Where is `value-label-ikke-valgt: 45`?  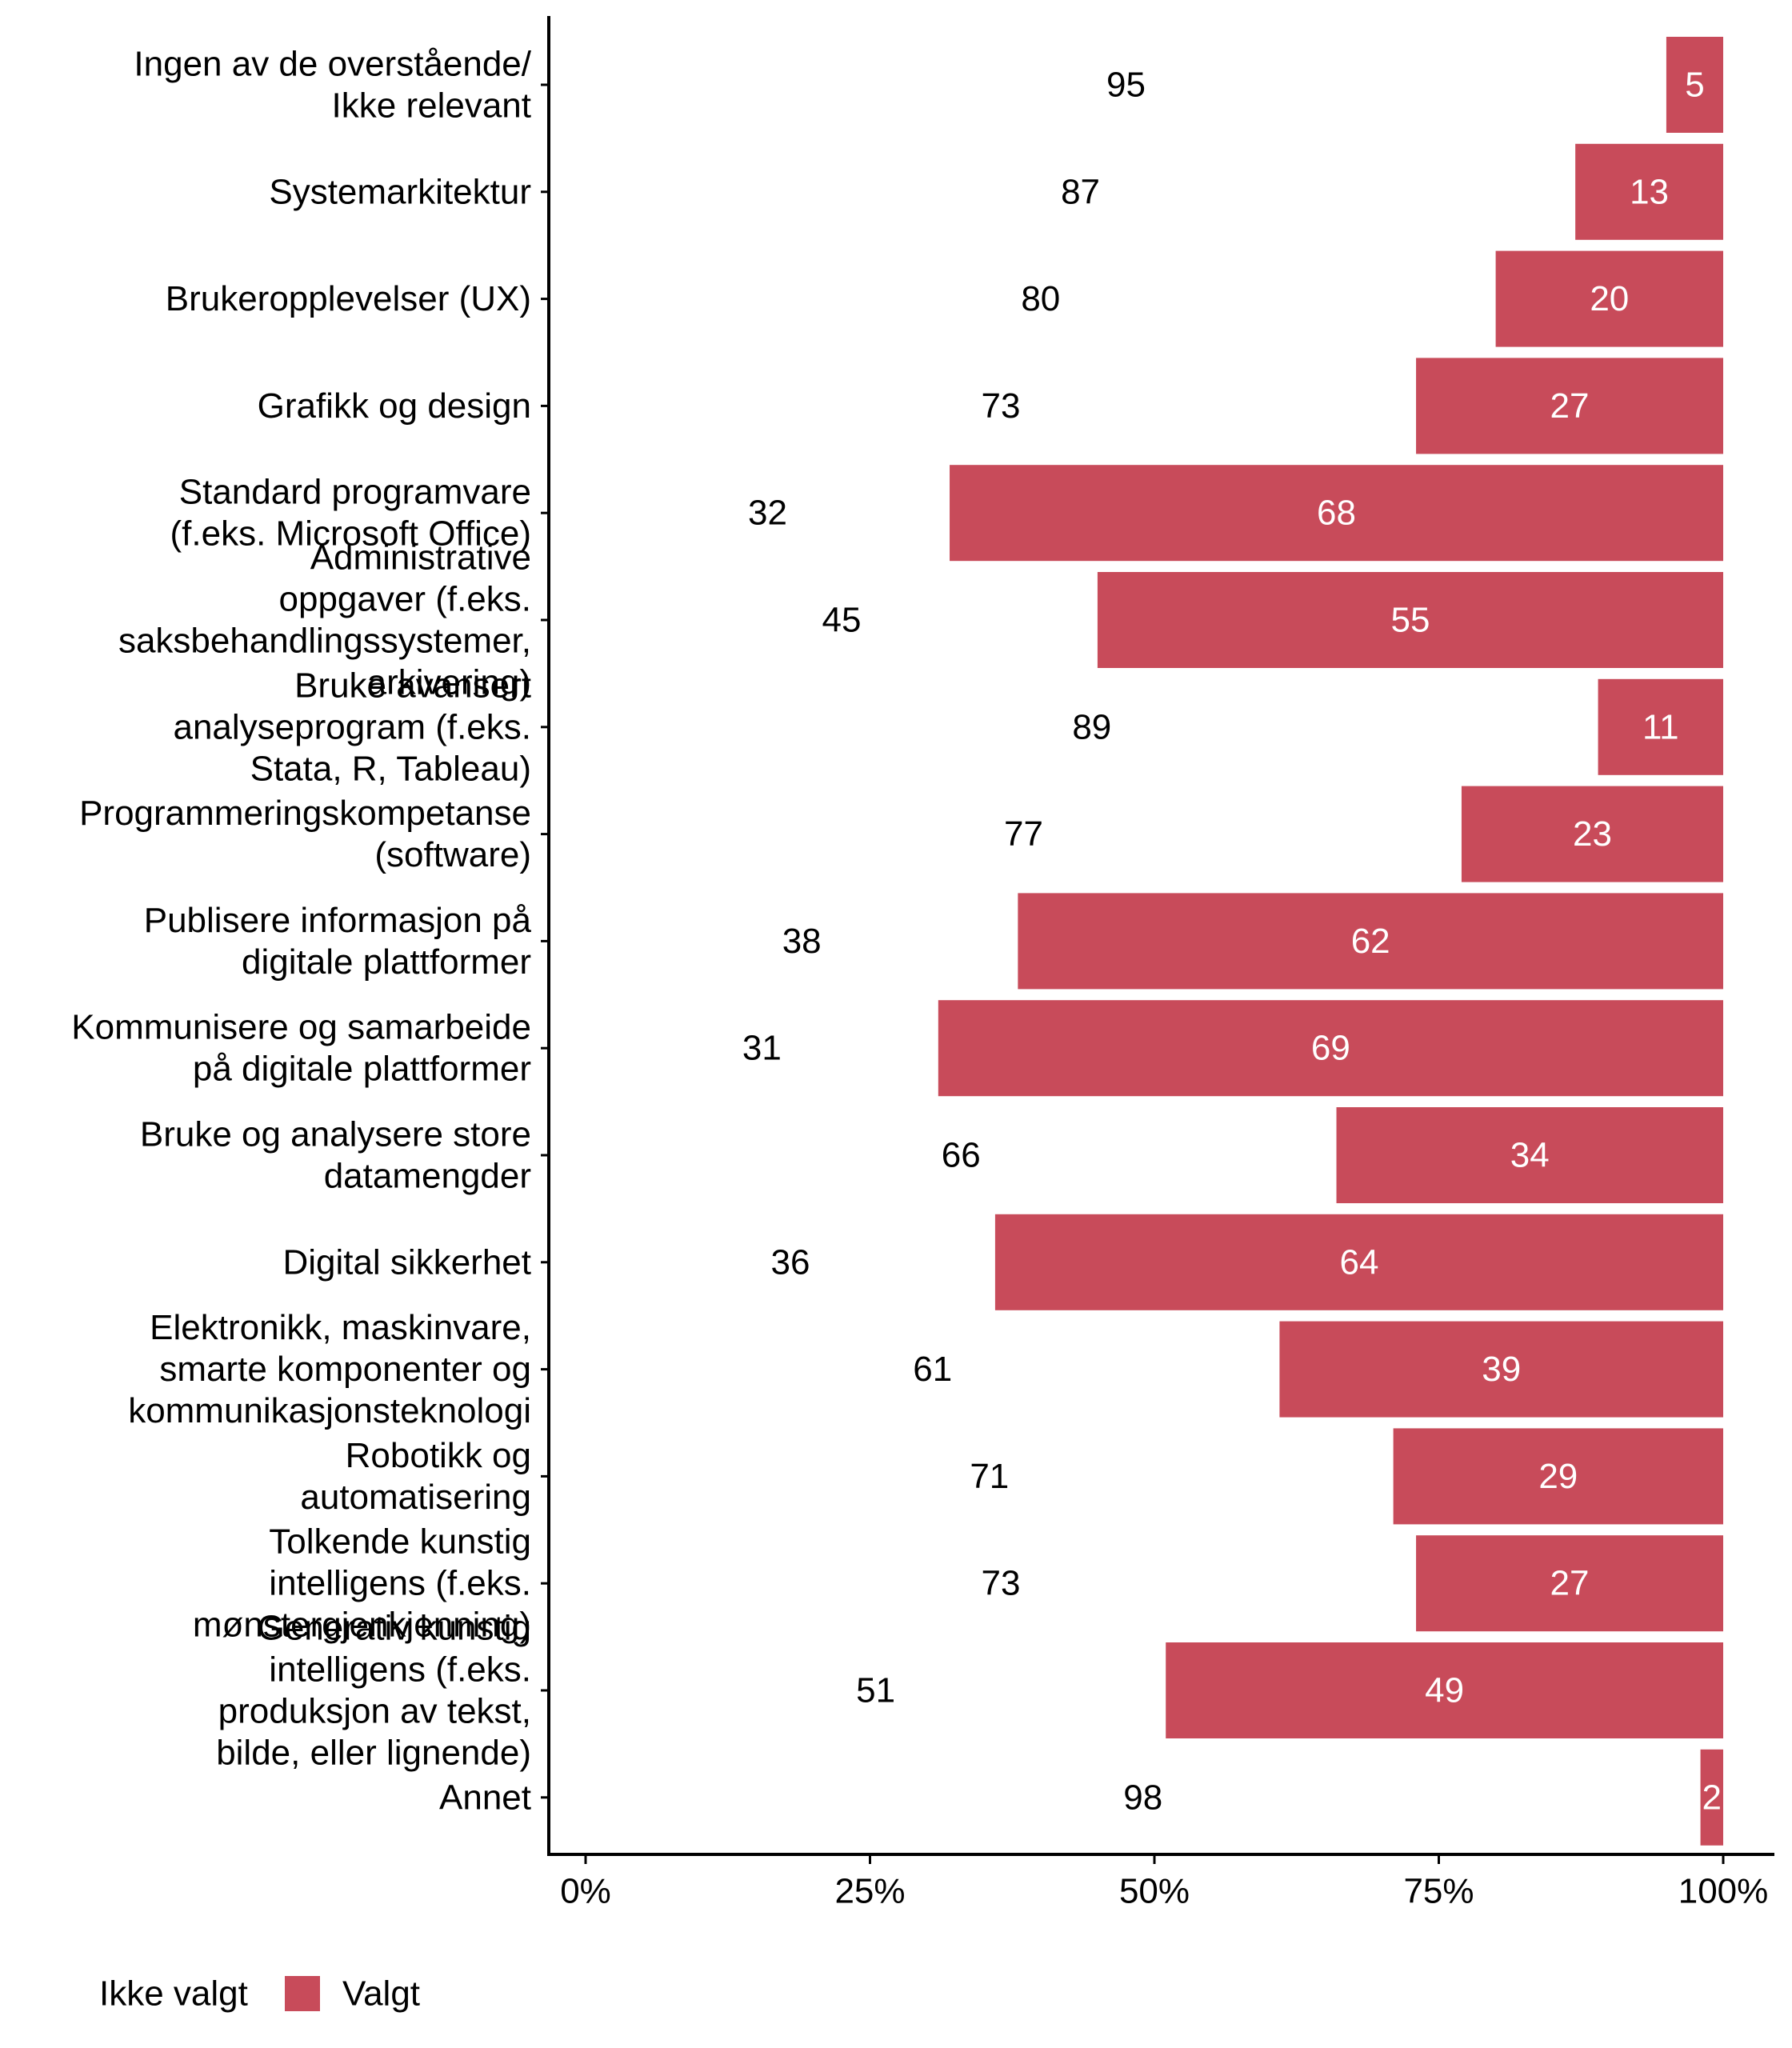
value-label-ikke-valgt: 45 is located at coordinates (841, 620).